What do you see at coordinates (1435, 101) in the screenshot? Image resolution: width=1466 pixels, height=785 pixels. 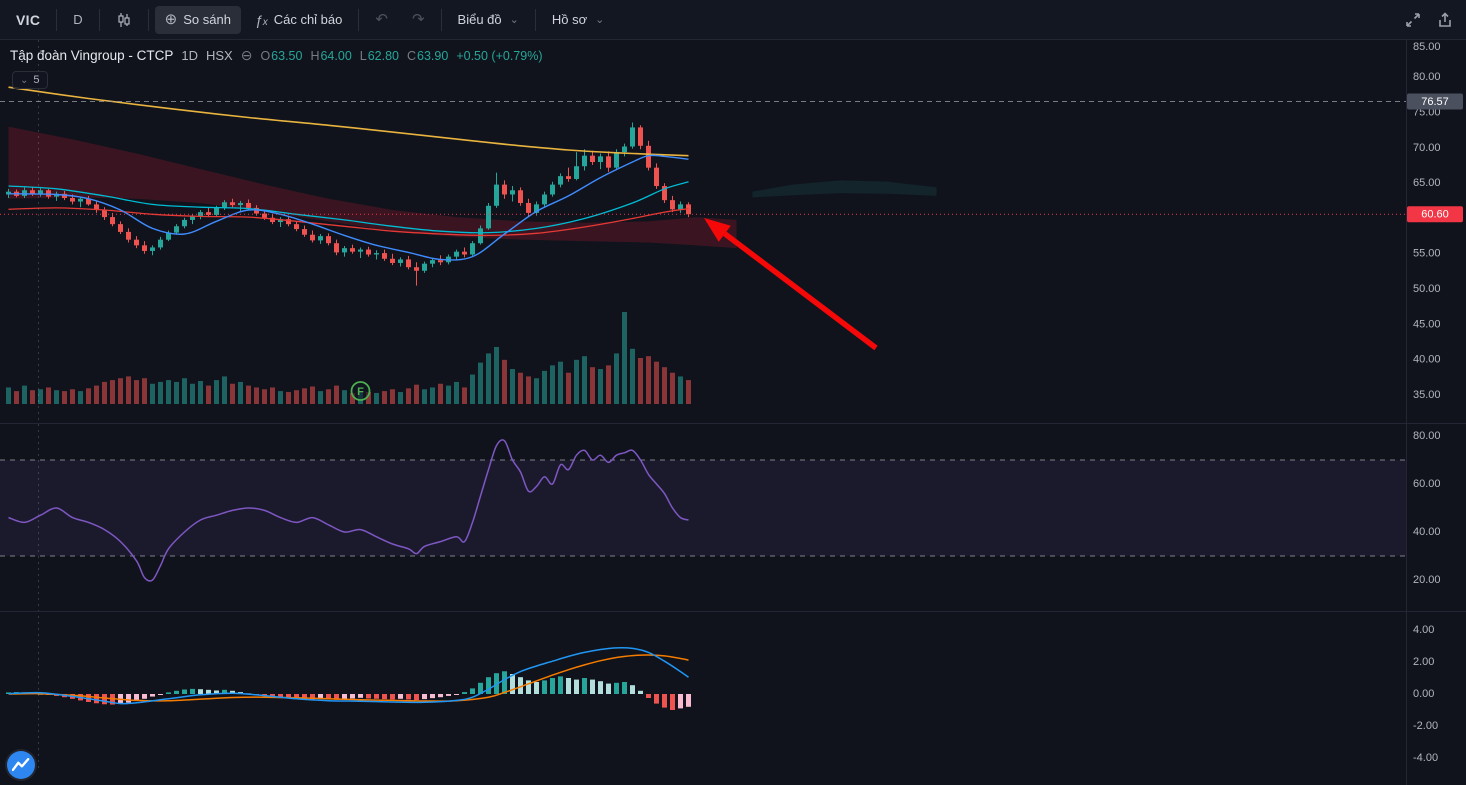 I see `axis-price-label-box` at bounding box center [1435, 101].